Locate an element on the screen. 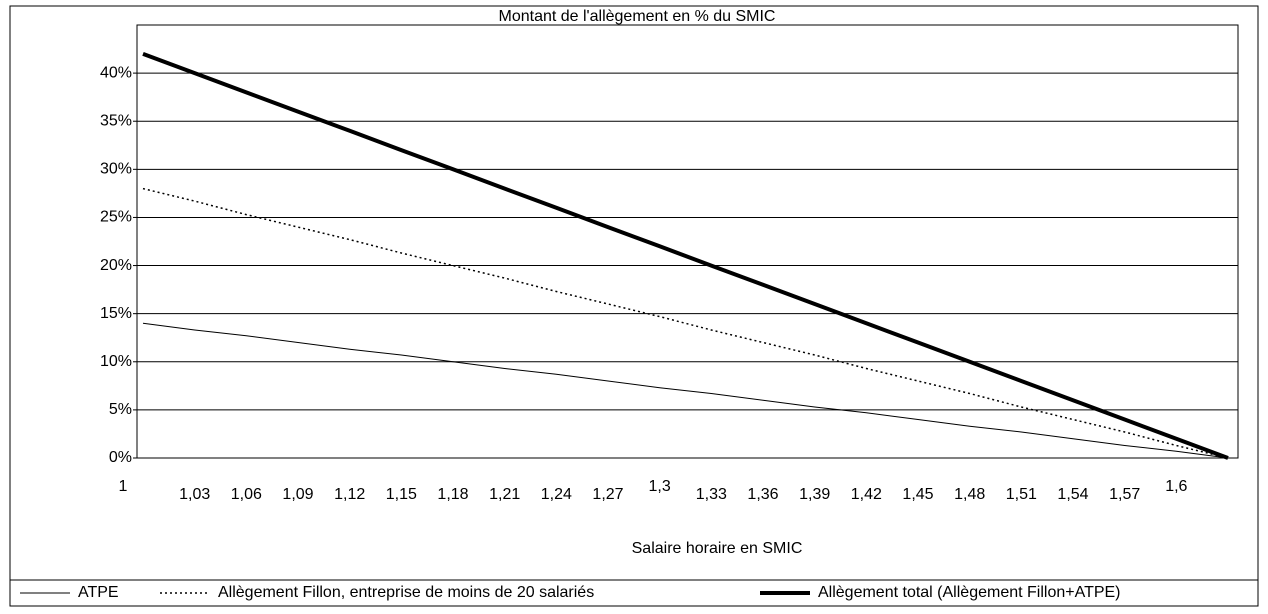  y-tick-label: 35% is located at coordinates (116, 120).